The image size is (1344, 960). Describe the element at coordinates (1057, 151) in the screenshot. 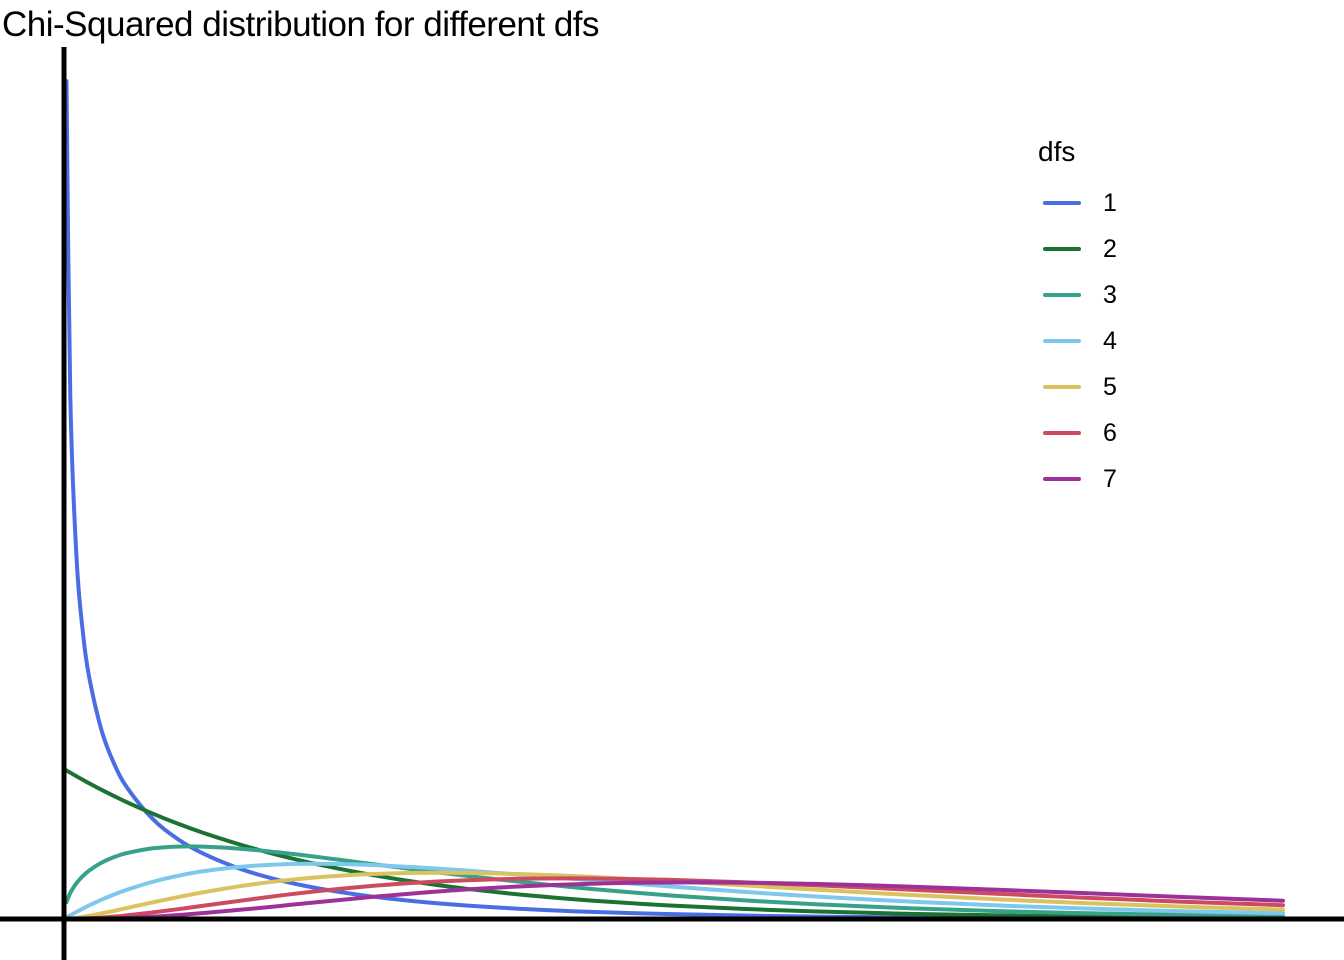

I see `legend-title: dfs` at that location.